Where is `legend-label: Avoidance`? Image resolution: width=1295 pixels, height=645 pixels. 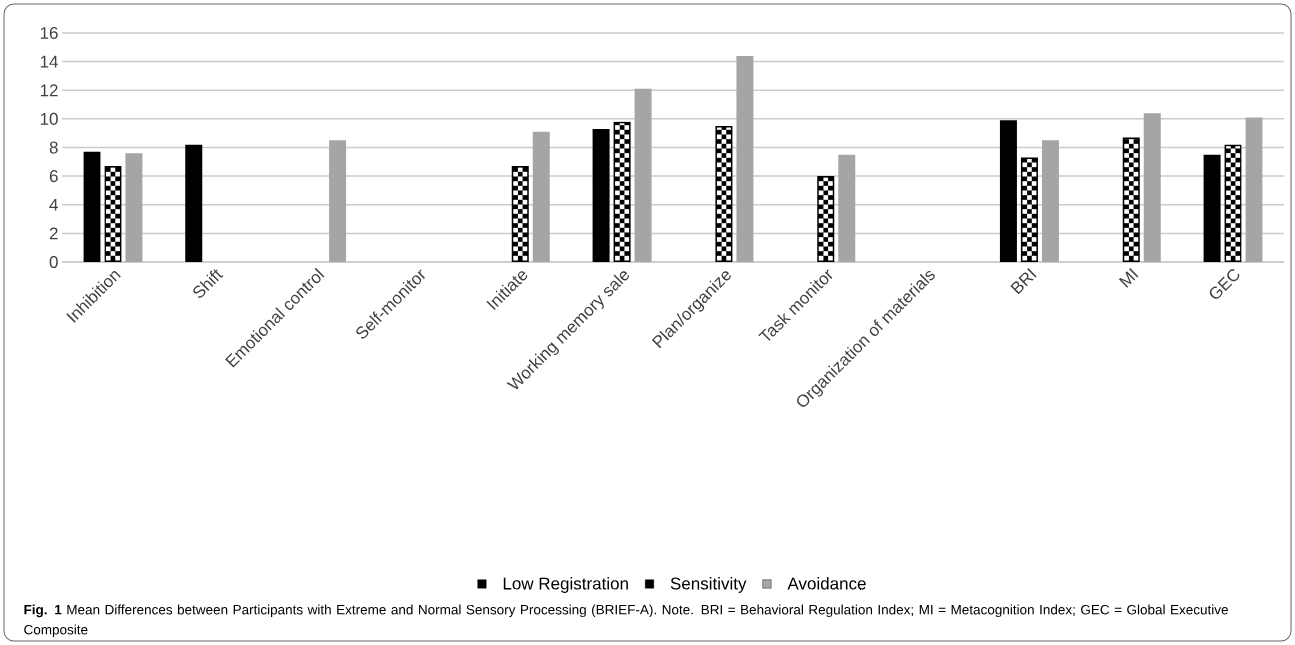
legend-label: Avoidance is located at coordinates (826, 583).